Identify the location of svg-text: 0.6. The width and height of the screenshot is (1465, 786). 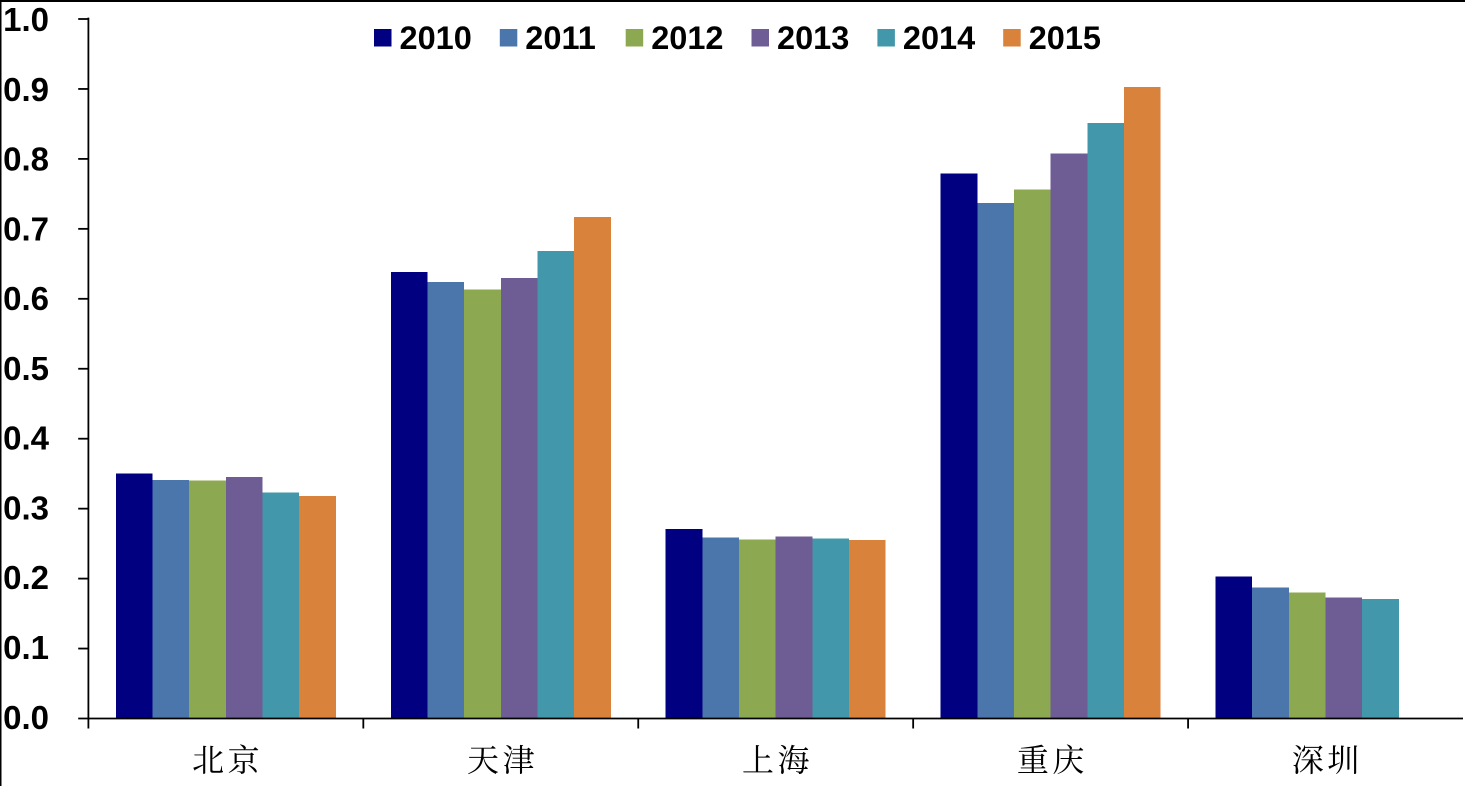
(26, 298).